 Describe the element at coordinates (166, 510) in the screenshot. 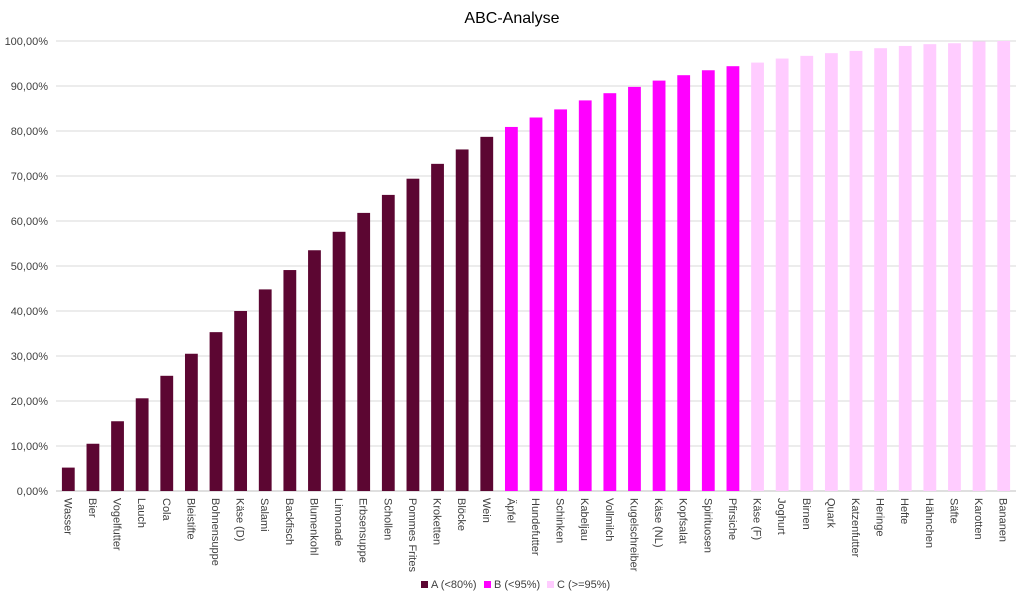

I see `x-tick-label: Cola` at that location.